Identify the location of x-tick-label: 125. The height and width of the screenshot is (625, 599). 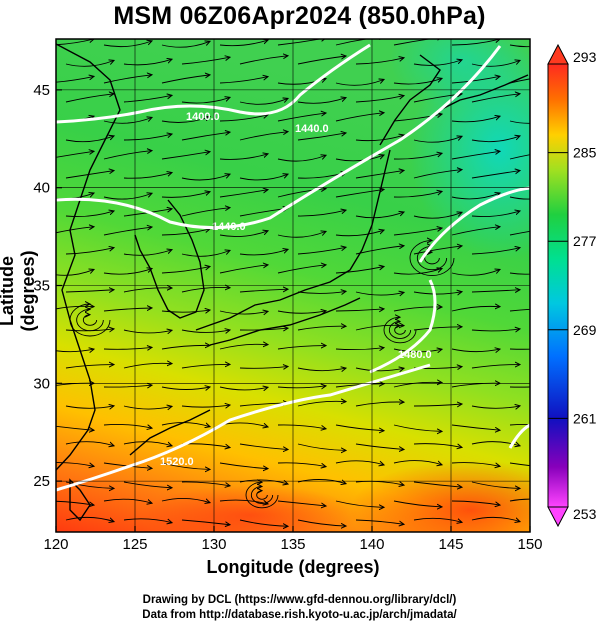
(134, 544).